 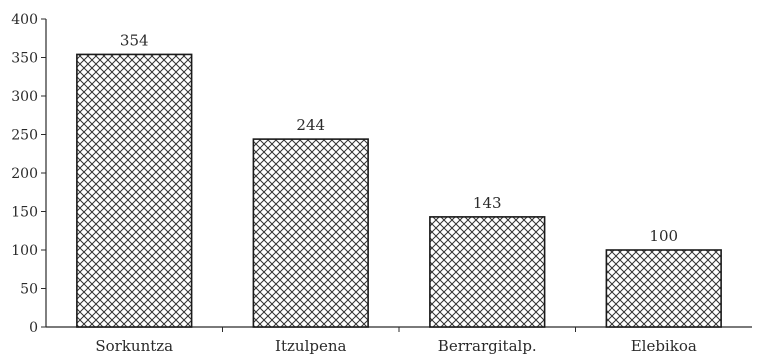 I want to click on bar-value-label: 143, so click(x=487, y=203).